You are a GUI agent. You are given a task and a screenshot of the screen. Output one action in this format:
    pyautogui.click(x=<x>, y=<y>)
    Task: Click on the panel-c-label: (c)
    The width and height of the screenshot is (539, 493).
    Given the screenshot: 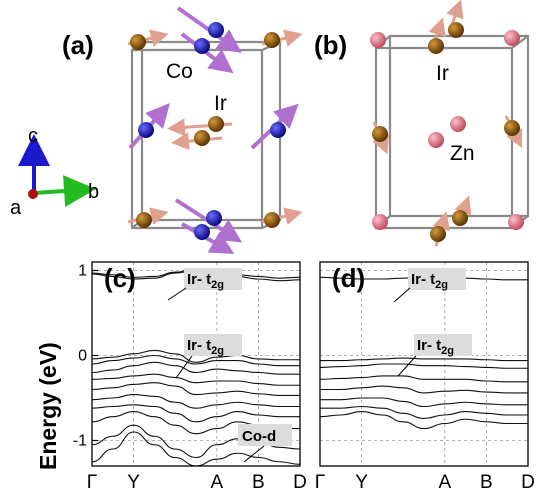 What is the action you would take?
    pyautogui.click(x=120, y=278)
    